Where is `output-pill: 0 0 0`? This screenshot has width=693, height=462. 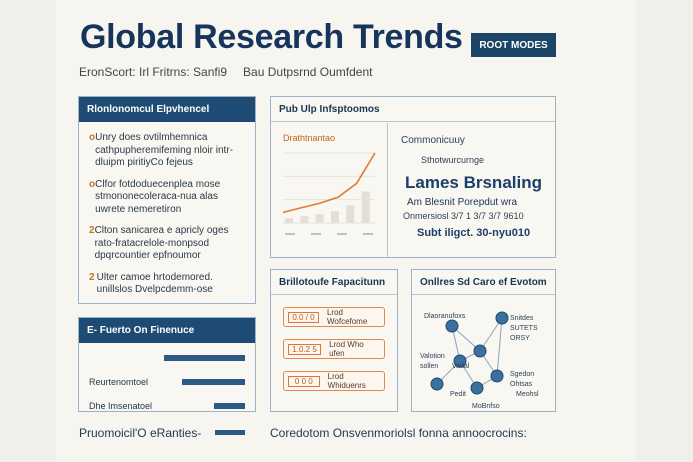
output-pill: 0 0 0 is located at coordinates (304, 381).